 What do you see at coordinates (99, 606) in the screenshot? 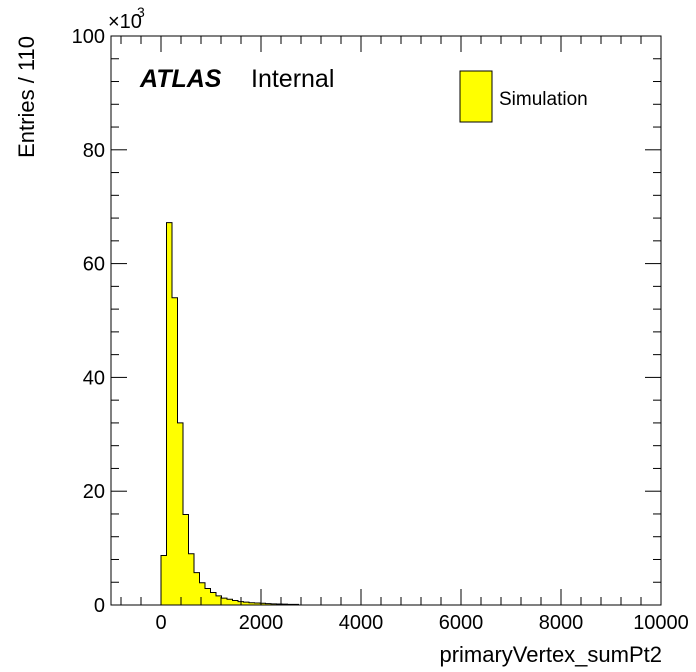
I see `y-tick-label: 0` at bounding box center [99, 606].